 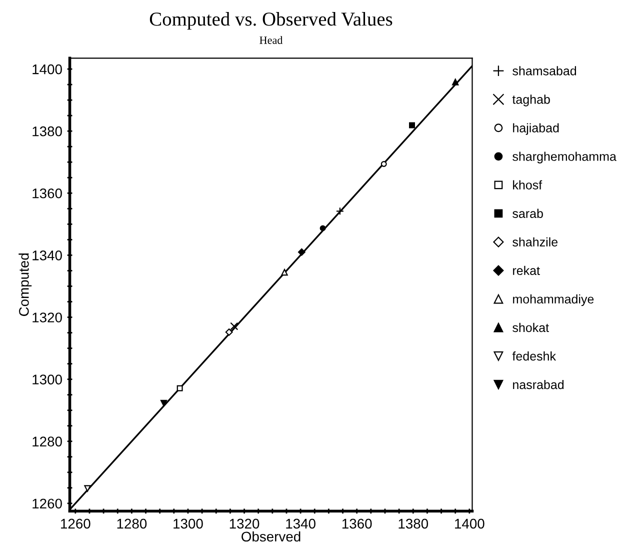 I want to click on y-tick-label: 1360, so click(x=47, y=193).